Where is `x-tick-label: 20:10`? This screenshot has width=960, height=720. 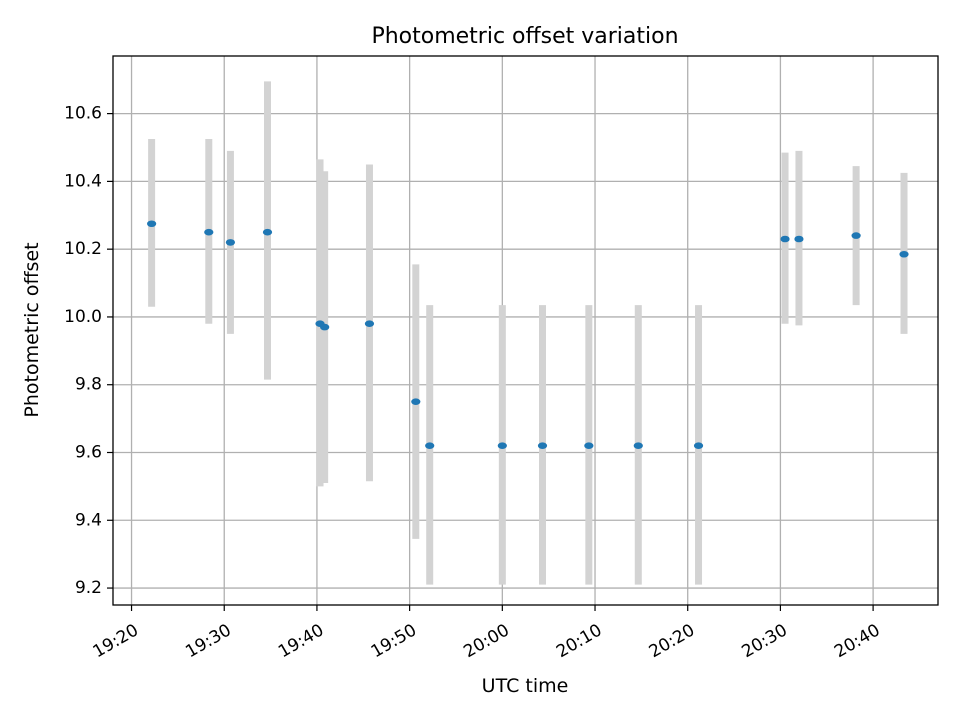
x-tick-label: 20:10 is located at coordinates (579, 641).